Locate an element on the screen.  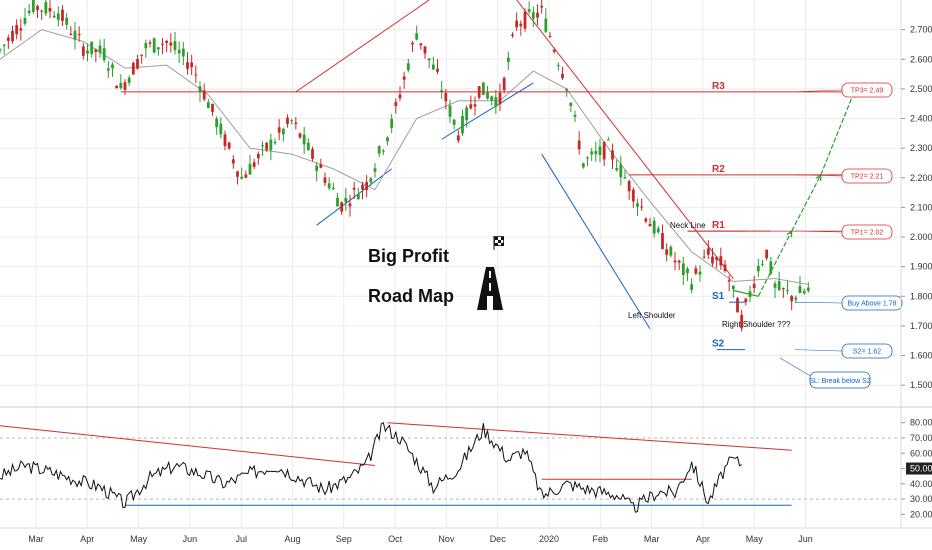
pattern-annotations: Neck Line Left Shoulder Right Shoulder ??? is located at coordinates (709, 275).